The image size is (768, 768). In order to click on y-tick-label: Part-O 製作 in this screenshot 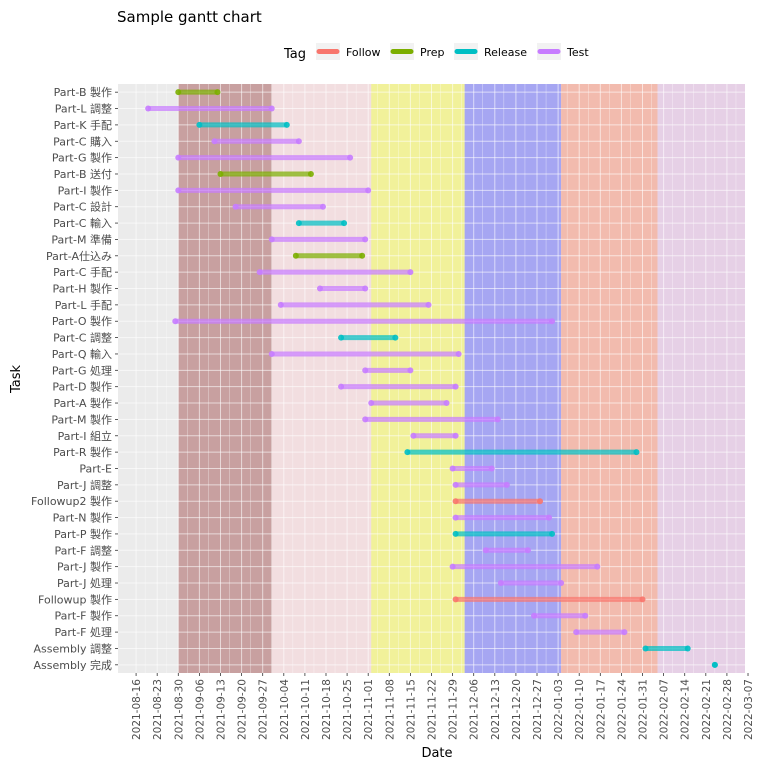, I will do `click(82, 321)`.